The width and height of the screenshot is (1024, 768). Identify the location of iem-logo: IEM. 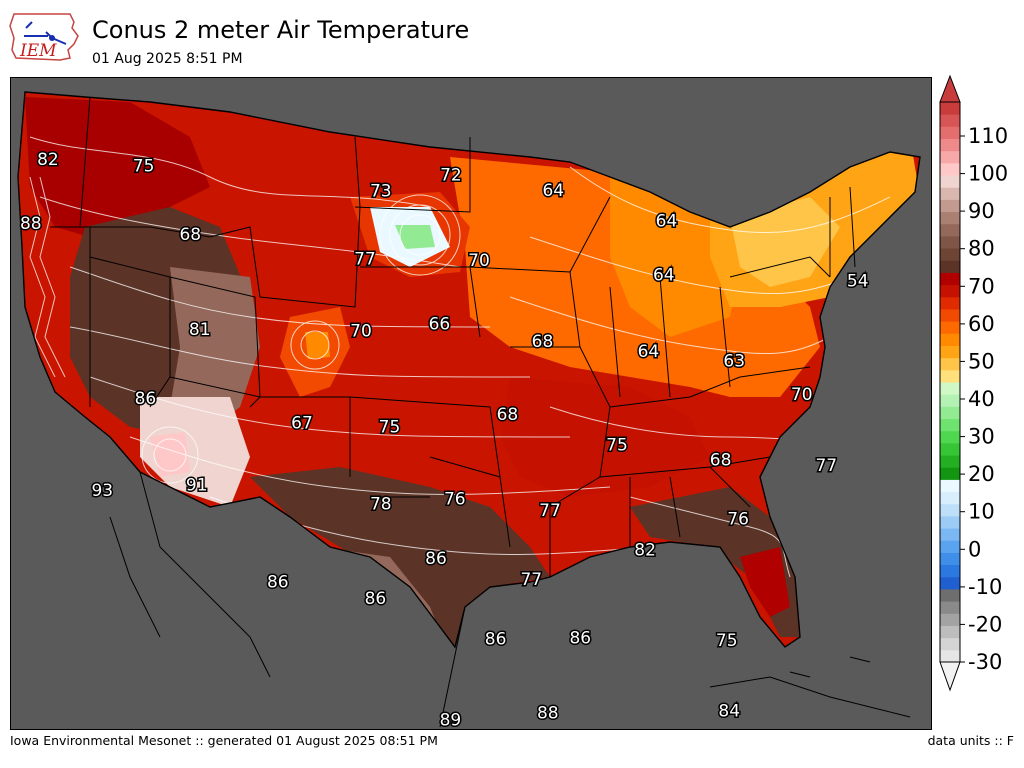
(44, 37).